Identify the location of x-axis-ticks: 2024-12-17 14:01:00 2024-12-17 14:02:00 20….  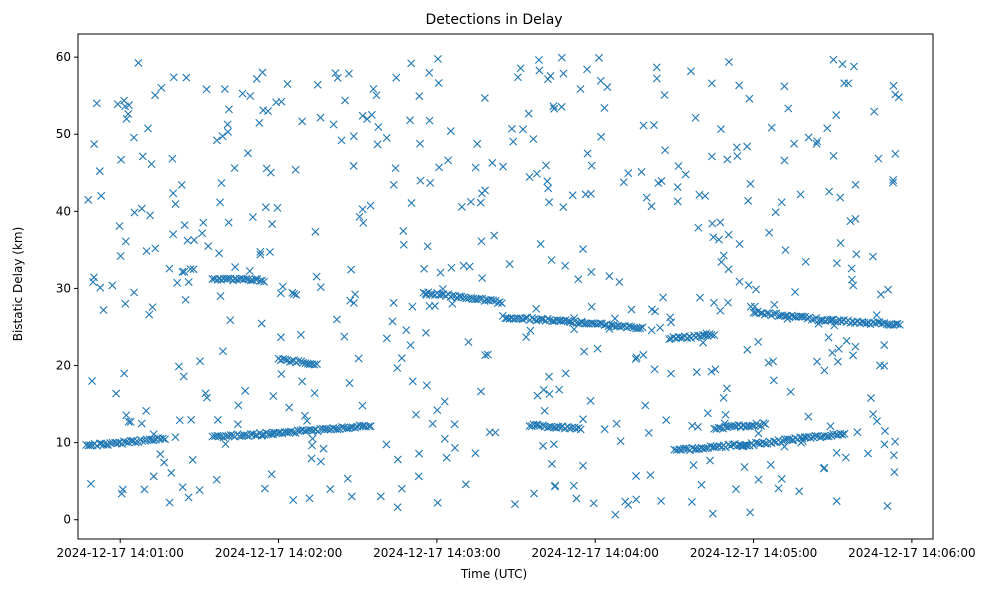
(516, 549).